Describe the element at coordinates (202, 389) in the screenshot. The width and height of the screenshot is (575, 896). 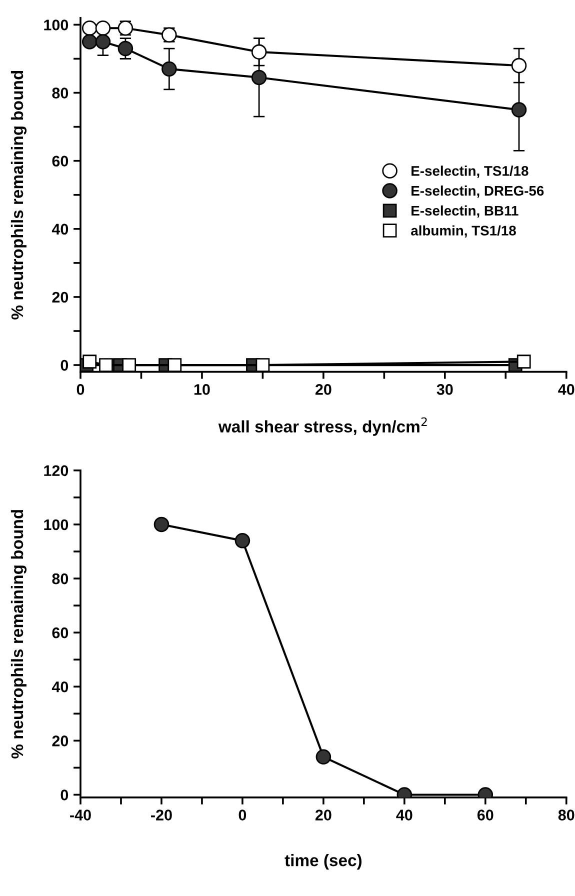
I see `x-tick-label: 10` at that location.